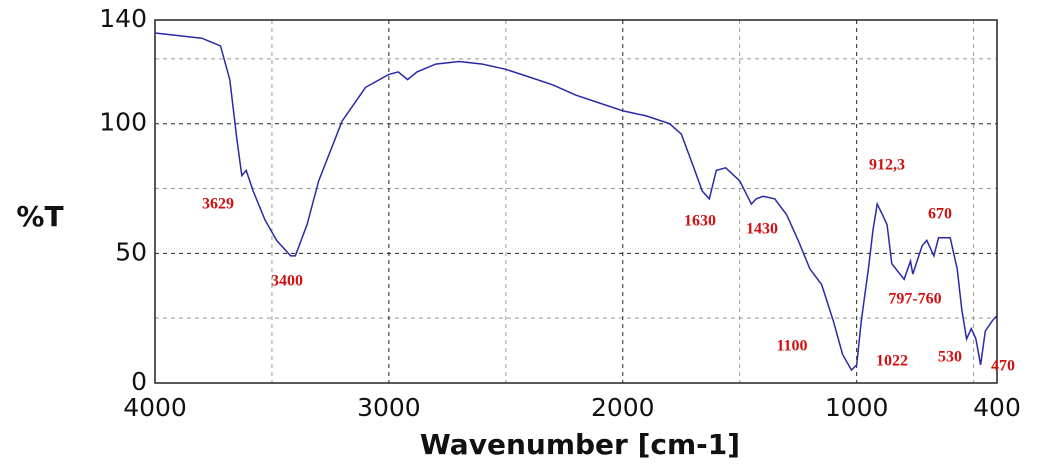 The width and height of the screenshot is (1038, 468). Describe the element at coordinates (914, 299) in the screenshot. I see `peak-annotation: 797-760` at that location.